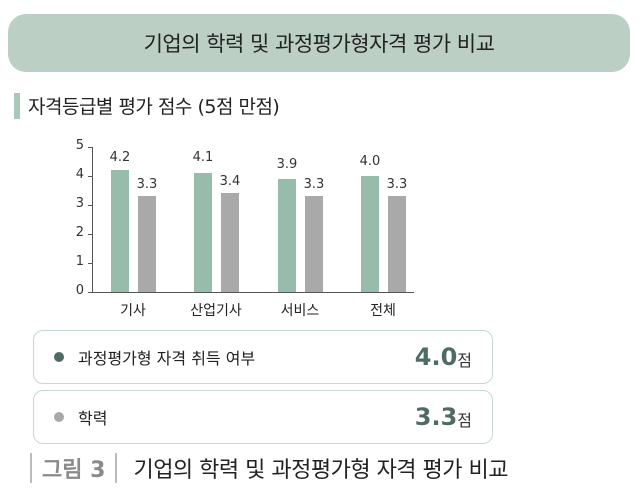 This screenshot has height=494, width=640. I want to click on caption-title: 기업의 학력 및 과정평가형 자격 평가 비교, so click(320, 470).